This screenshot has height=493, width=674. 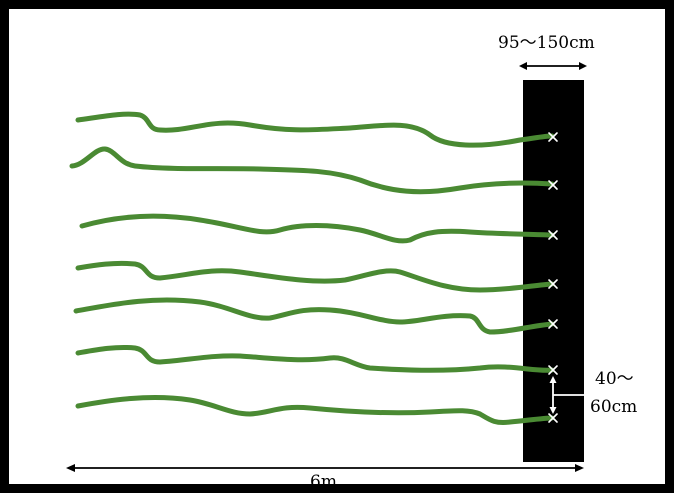 I want to click on row-spacing-arrow, so click(x=569, y=395).